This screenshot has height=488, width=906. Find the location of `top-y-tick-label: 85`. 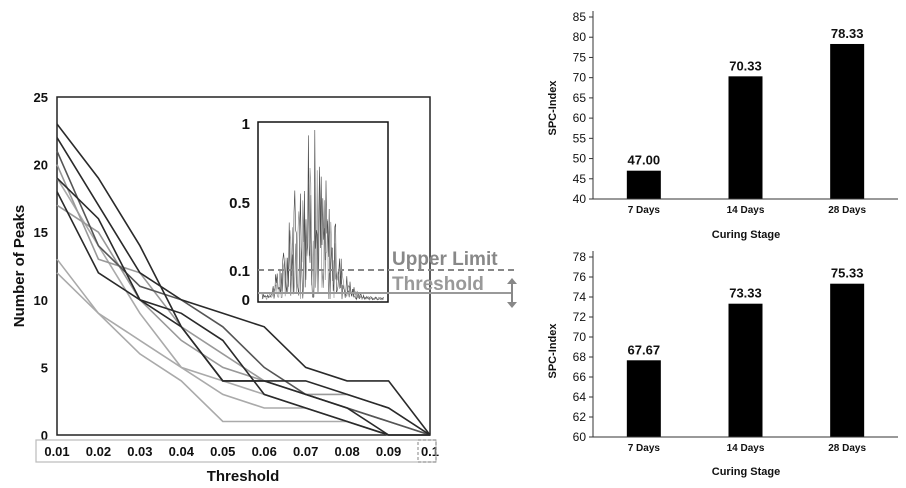

top-y-tick-label: 85 is located at coordinates (580, 17).